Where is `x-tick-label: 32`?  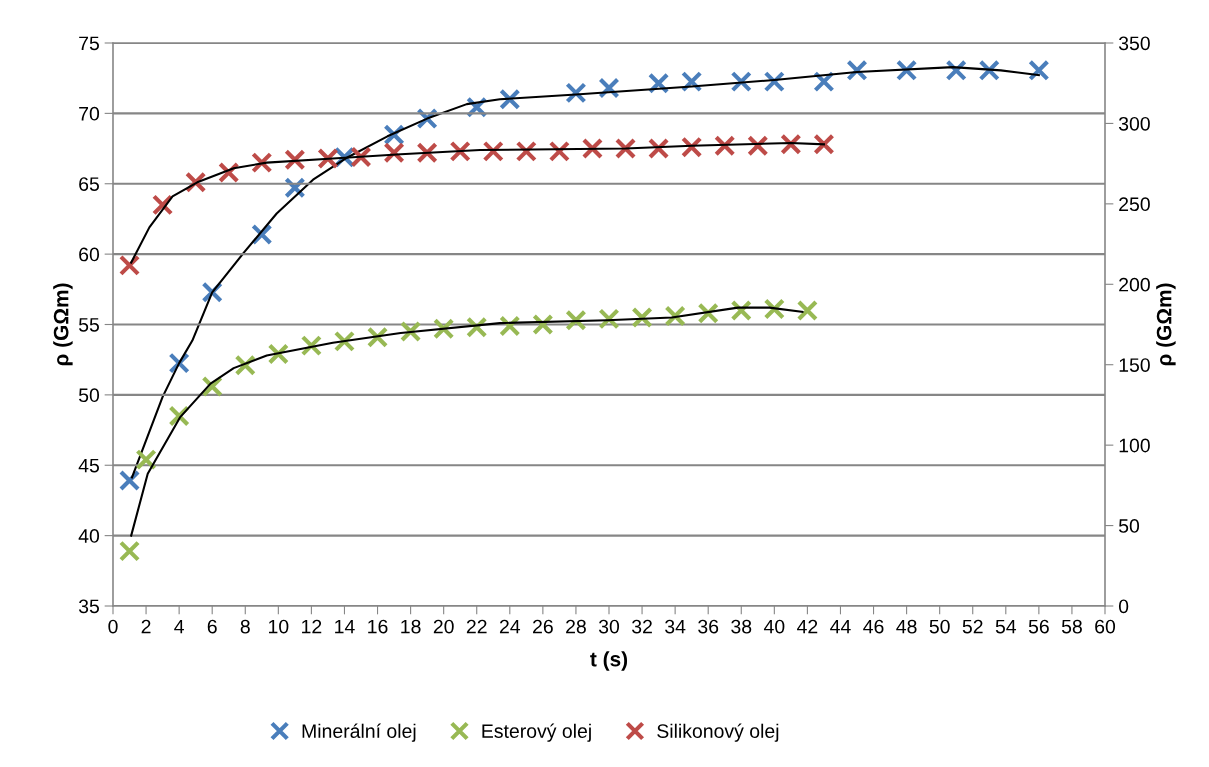
x-tick-label: 32 is located at coordinates (642, 626).